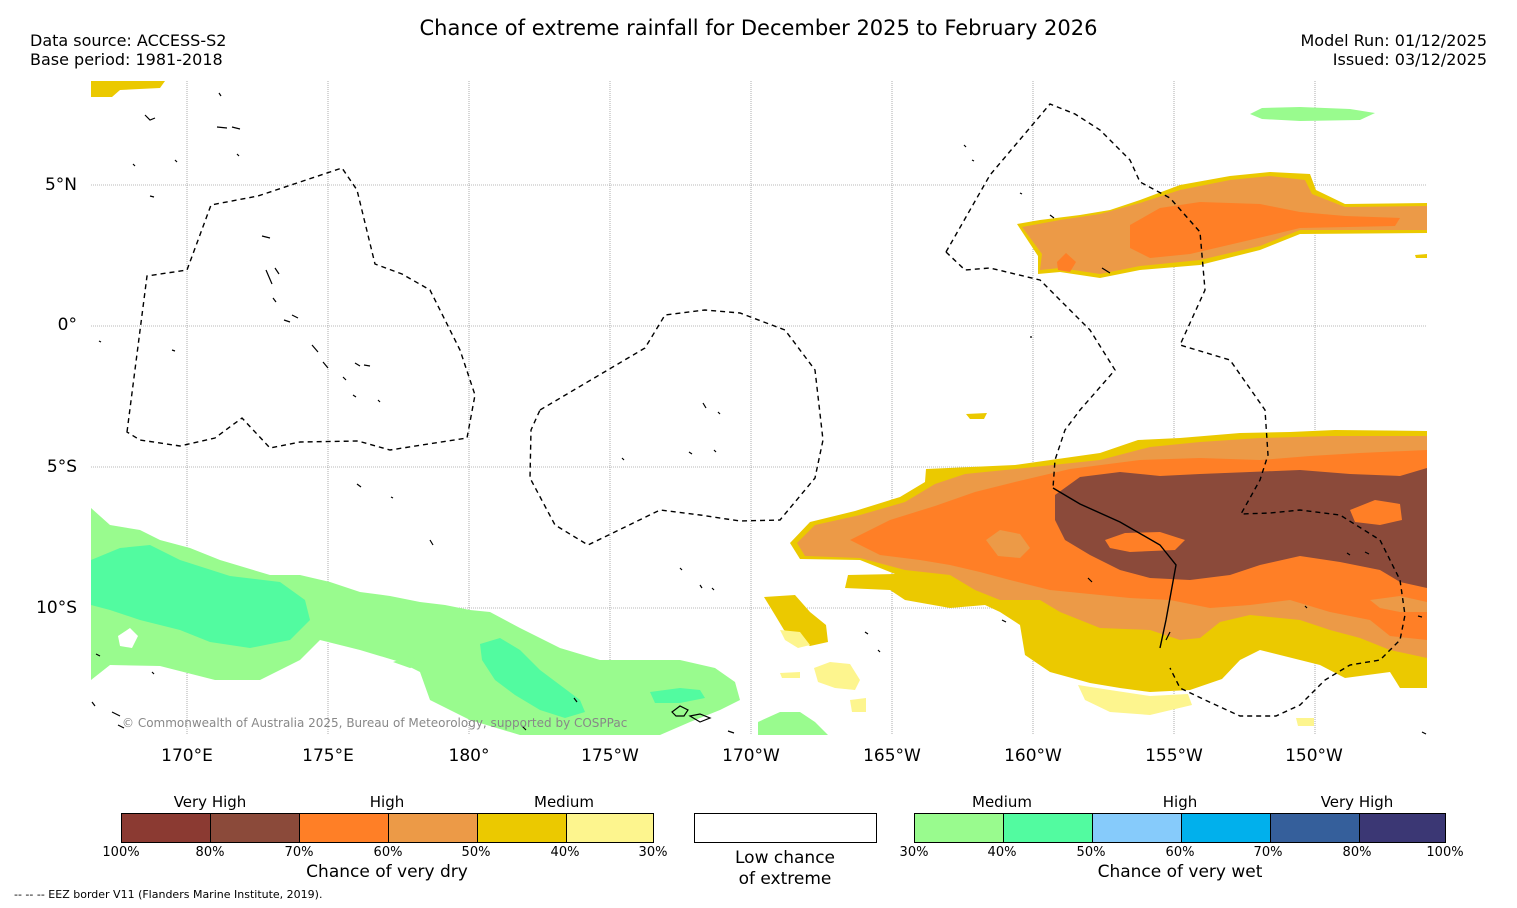  What do you see at coordinates (210, 802) in the screenshot?
I see `dry-category-very-high: Very High` at bounding box center [210, 802].